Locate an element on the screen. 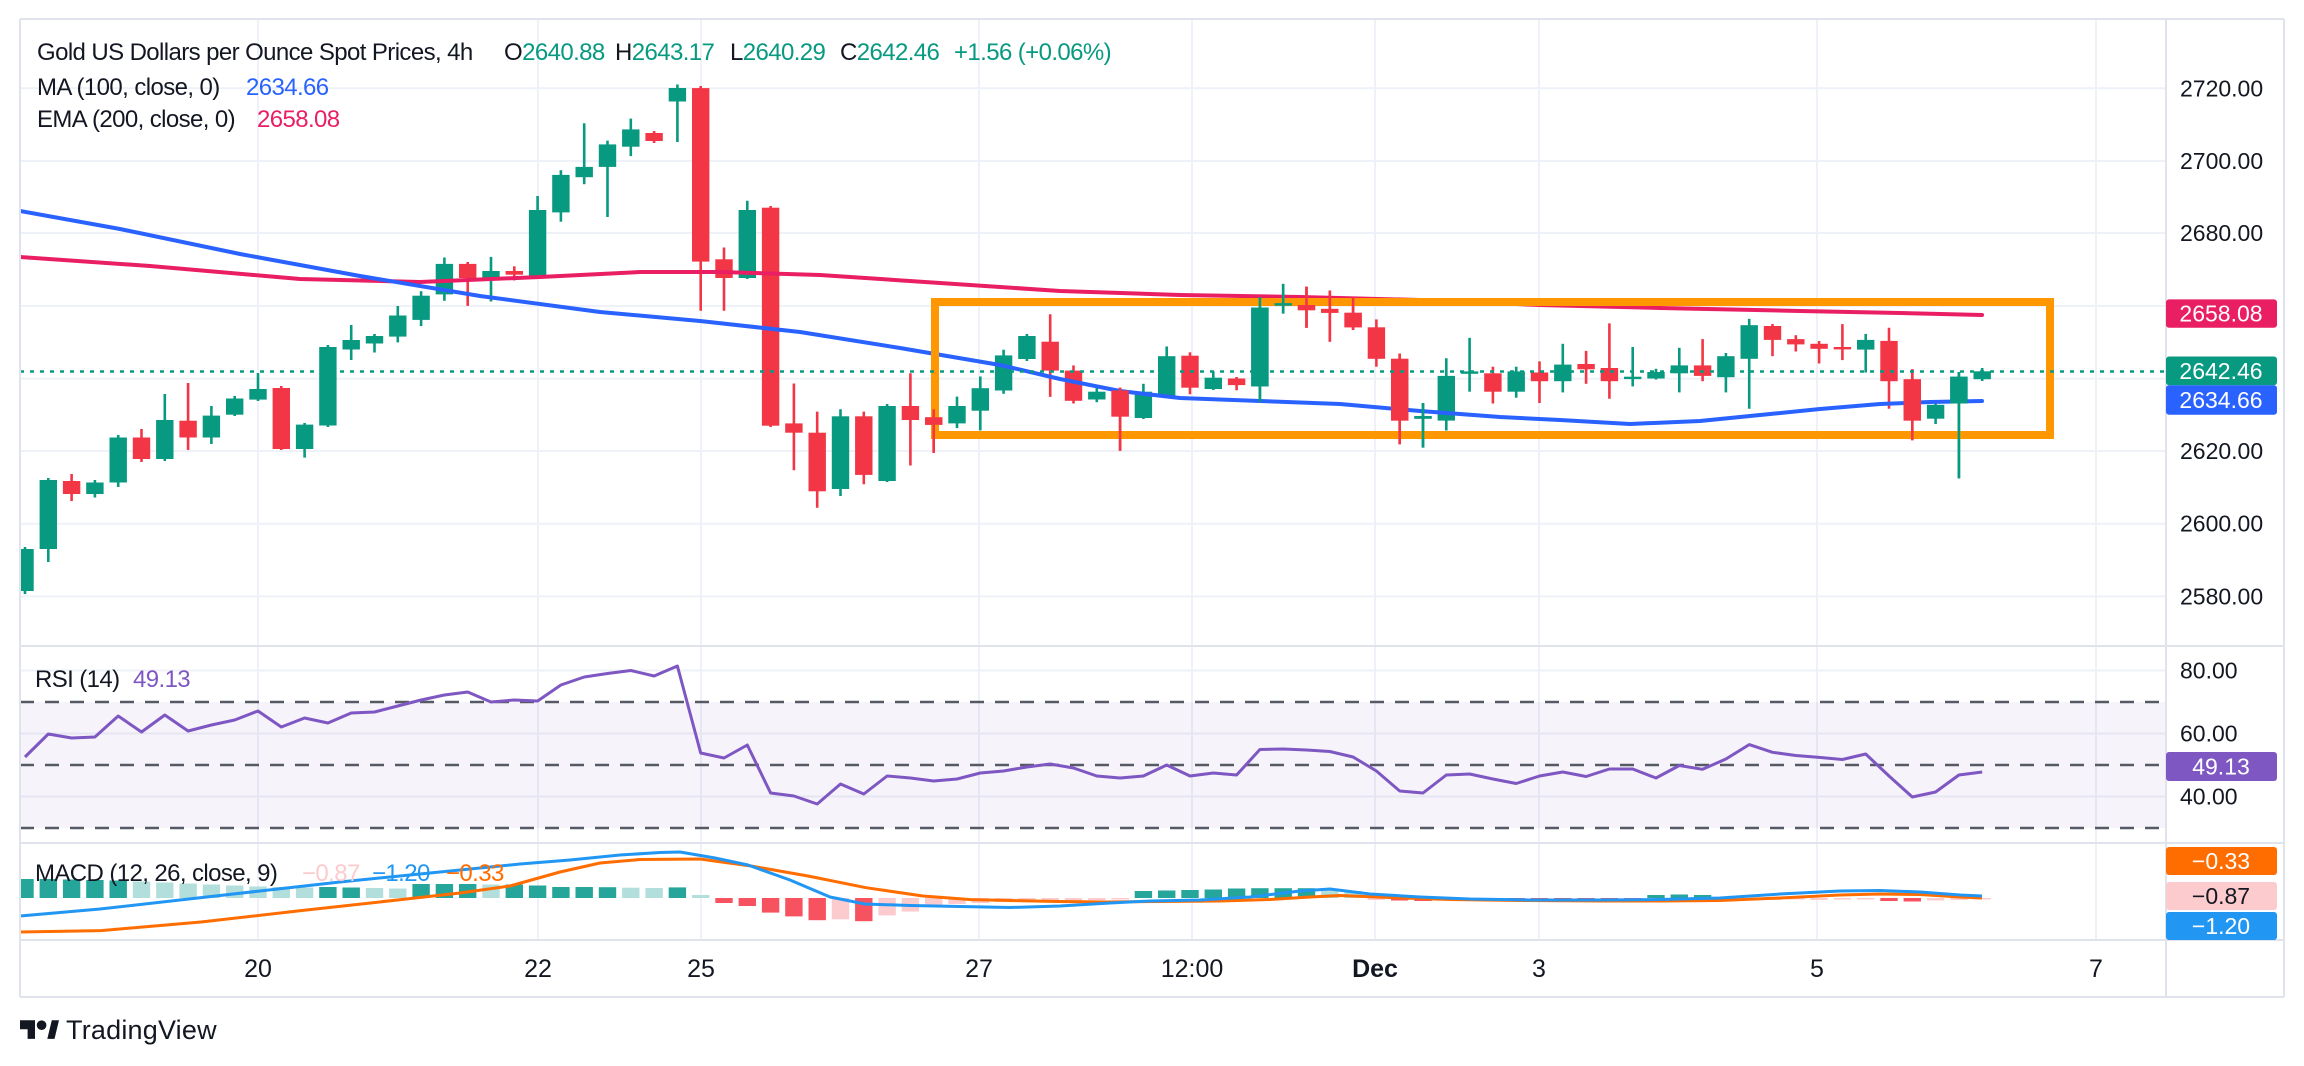 The width and height of the screenshot is (2304, 1066). svg-text: 7 is located at coordinates (2096, 969).